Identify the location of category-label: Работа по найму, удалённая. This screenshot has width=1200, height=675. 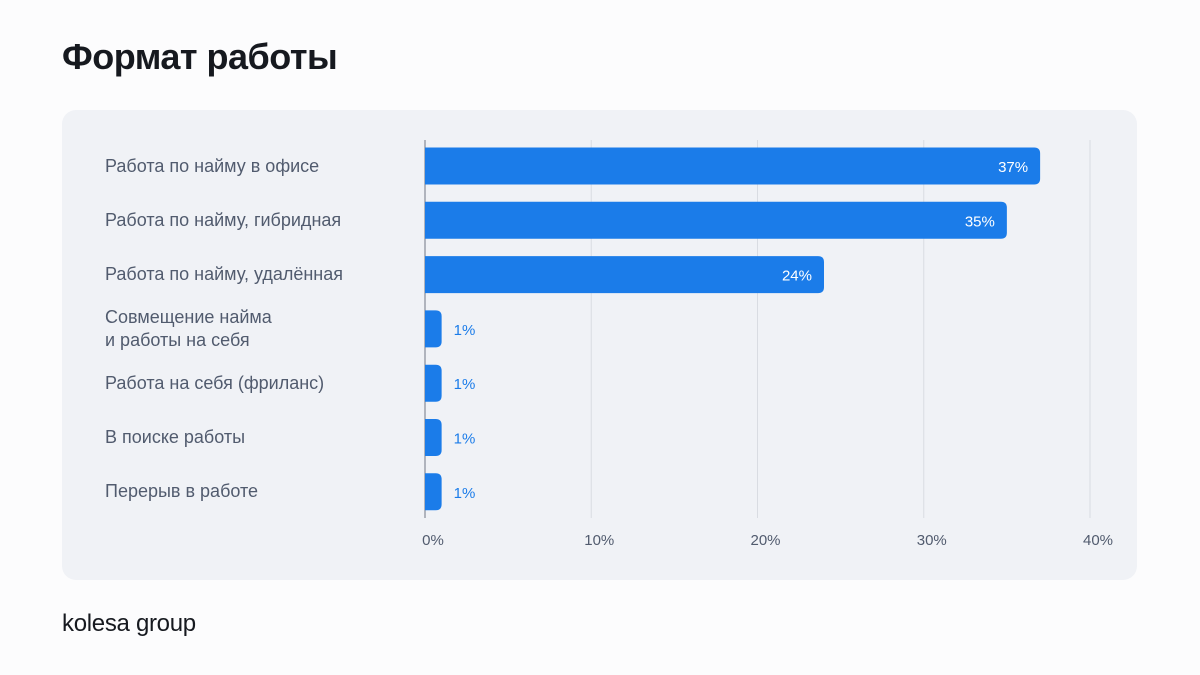
(224, 274).